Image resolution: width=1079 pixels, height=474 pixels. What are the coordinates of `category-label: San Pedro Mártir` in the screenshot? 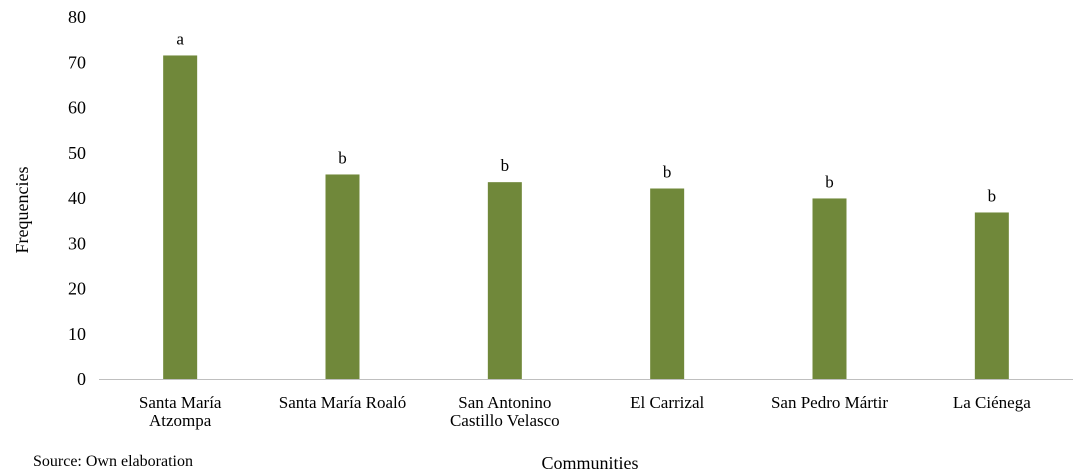 It's located at (829, 402).